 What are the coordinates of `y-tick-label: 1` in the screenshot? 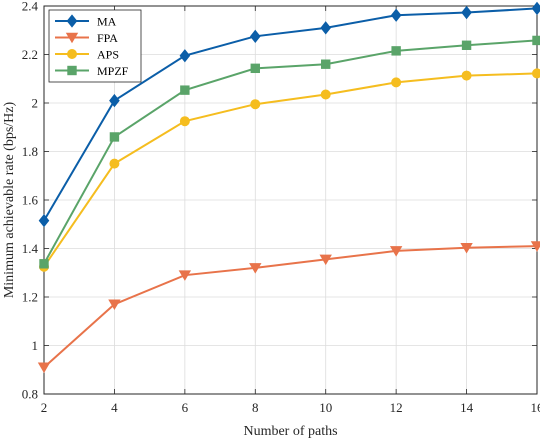 It's located at (35, 345).